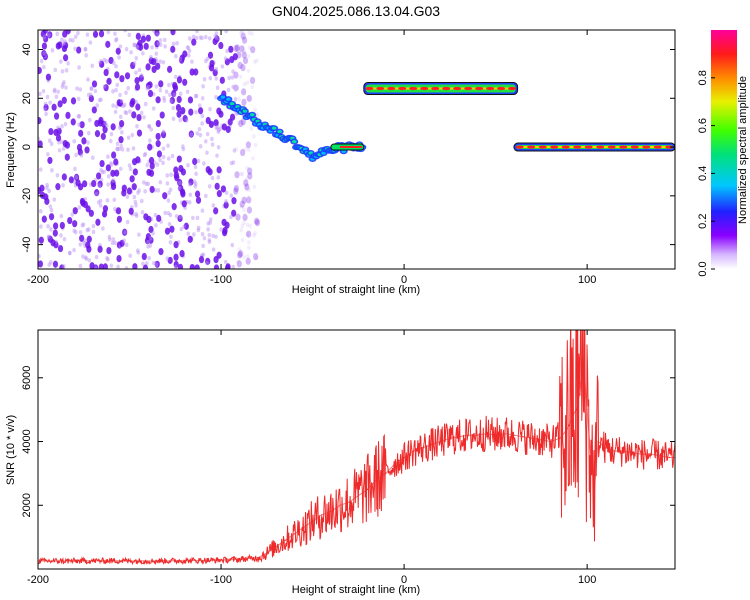 The image size is (750, 600). I want to click on spectrogram-x-tick-label: 100, so click(587, 280).